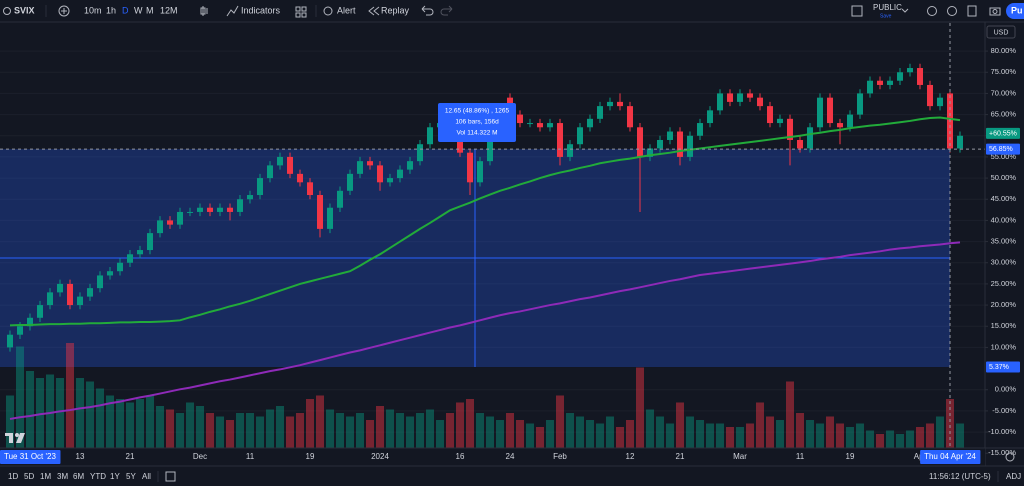 This screenshot has height=486, width=1024. I want to click on range-button: 1Y, so click(115, 476).